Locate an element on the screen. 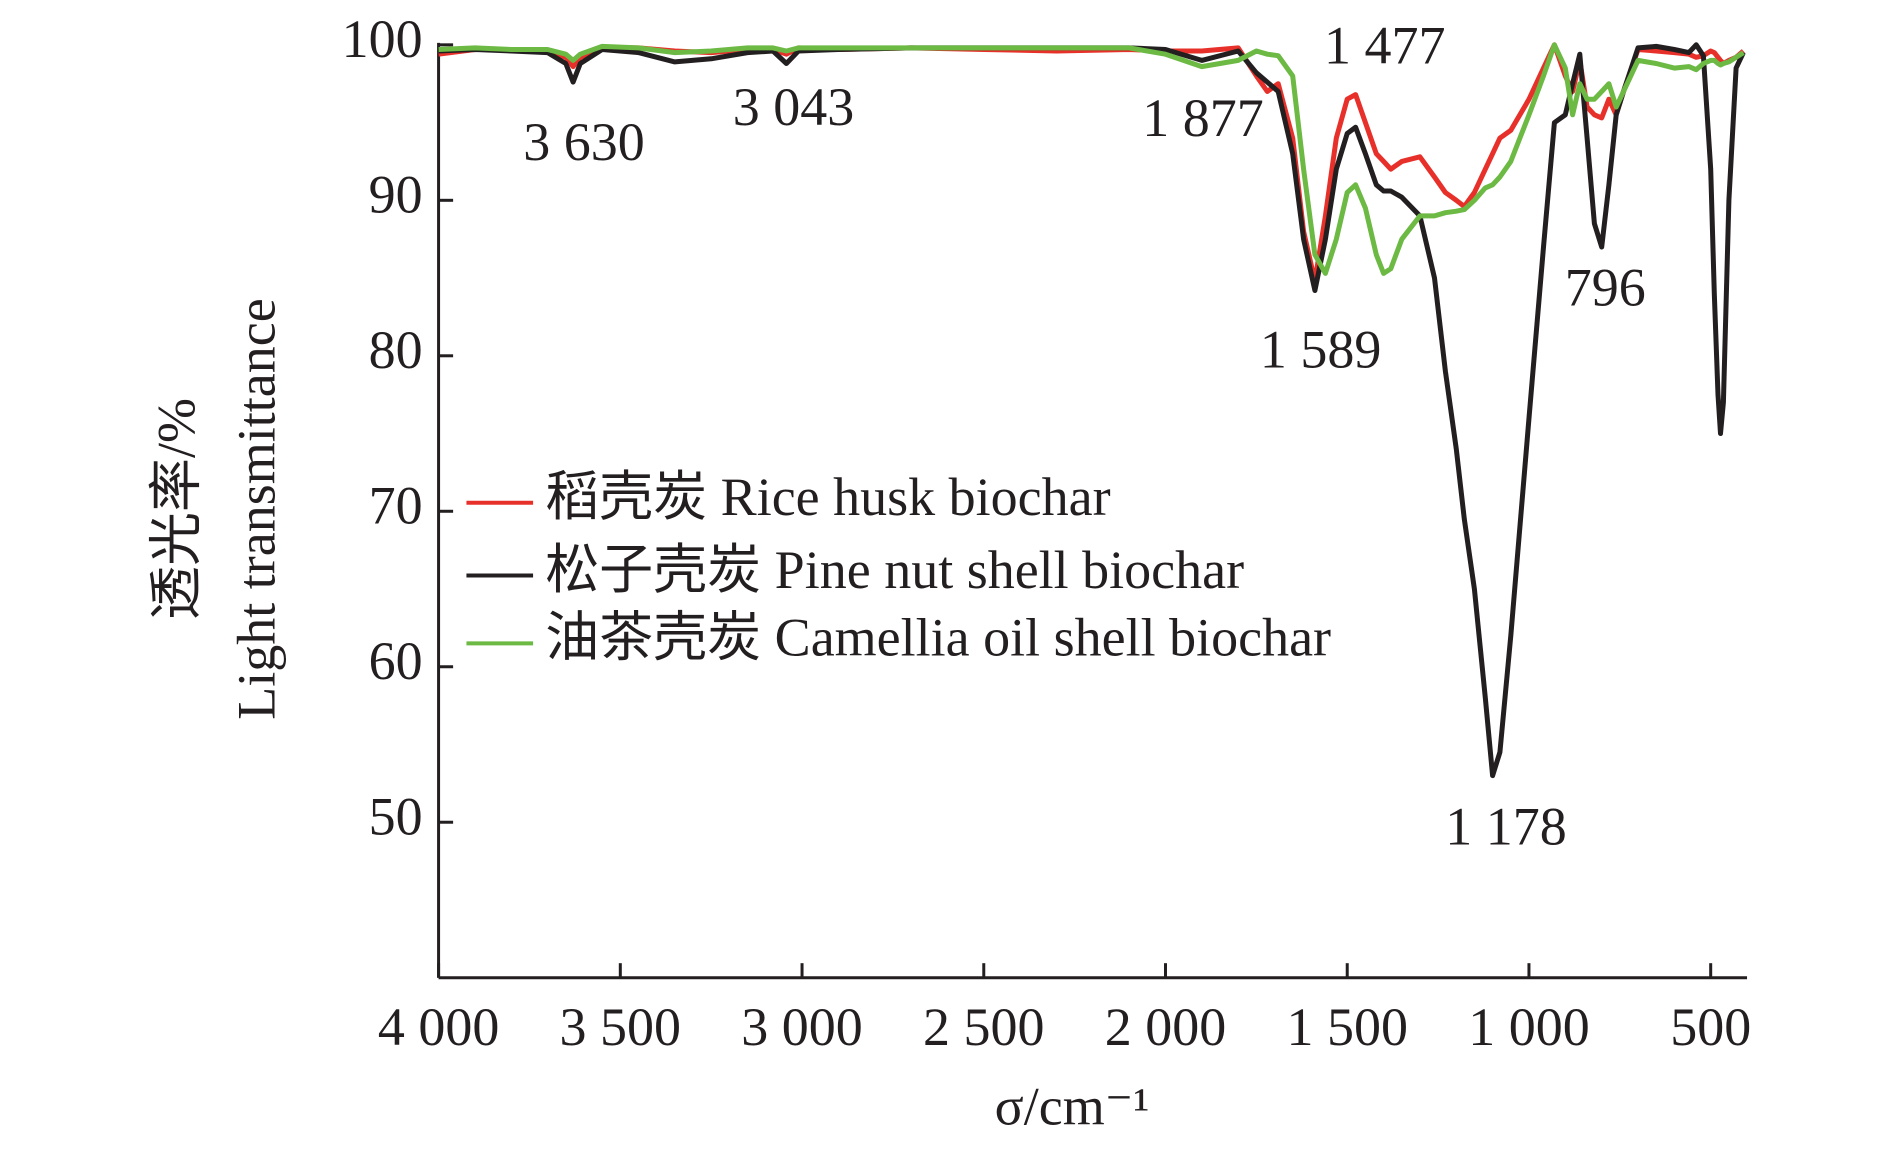  y-tick-label: 80 is located at coordinates (396, 350).